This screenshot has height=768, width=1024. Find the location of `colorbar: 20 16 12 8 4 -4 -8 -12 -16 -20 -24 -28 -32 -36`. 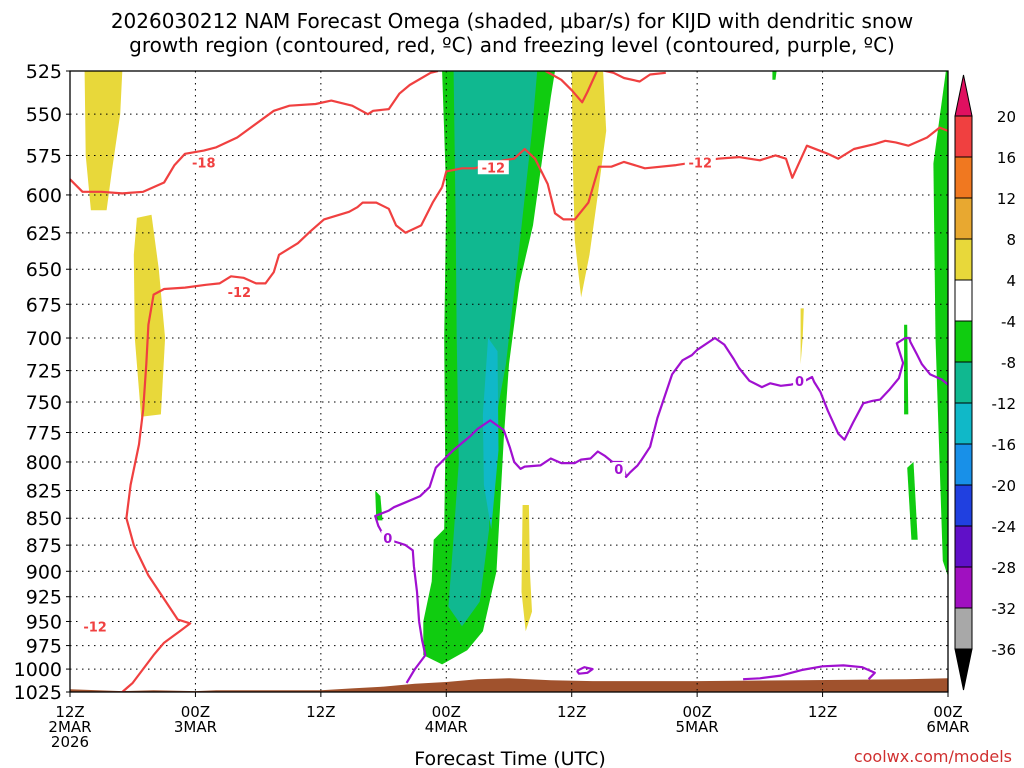

colorbar: 20 16 12 8 4 -4 -8 -12 -16 -20 -24 -28 -32 -36 is located at coordinates (985, 382).